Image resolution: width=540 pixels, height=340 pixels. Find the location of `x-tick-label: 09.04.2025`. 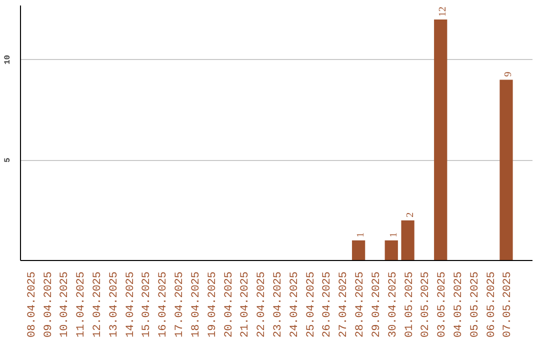

x-tick-label: 09.04.2025 is located at coordinates (48, 304).